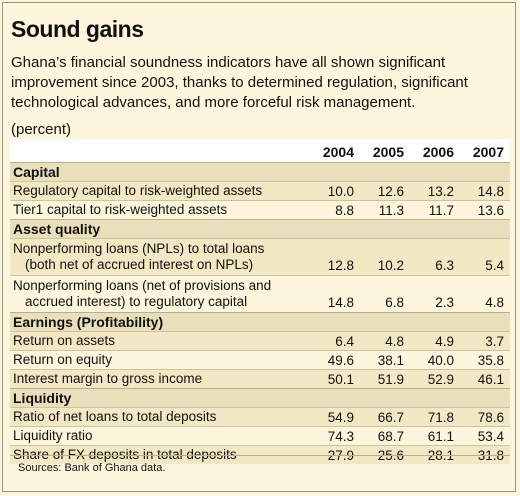 Image resolution: width=520 pixels, height=496 pixels. Describe the element at coordinates (160, 151) in the screenshot. I see `header-blank` at that location.